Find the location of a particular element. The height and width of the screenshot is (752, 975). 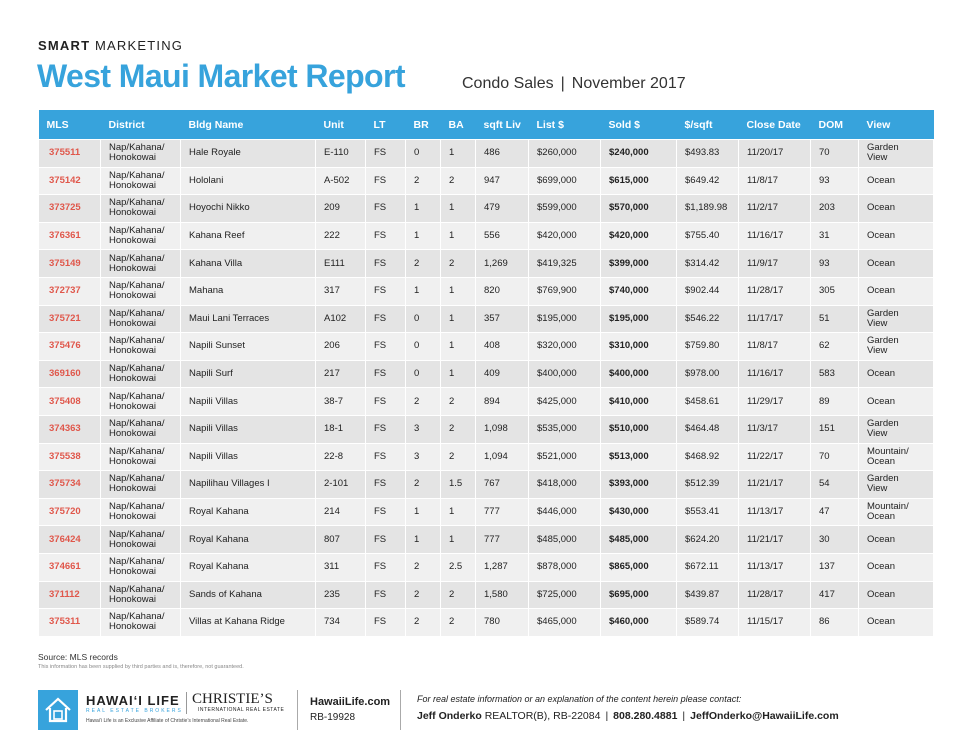

table-cell: $314.42 is located at coordinates (707, 263).